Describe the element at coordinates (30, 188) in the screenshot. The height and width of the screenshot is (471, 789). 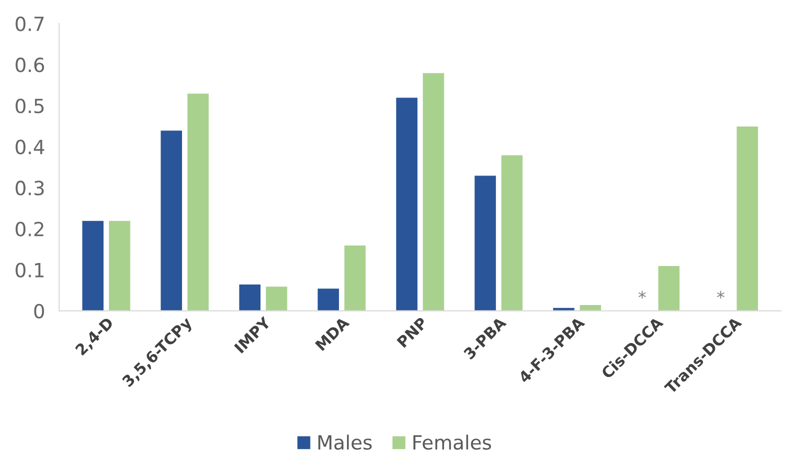
I see `y-tick-label: 0.3` at that location.